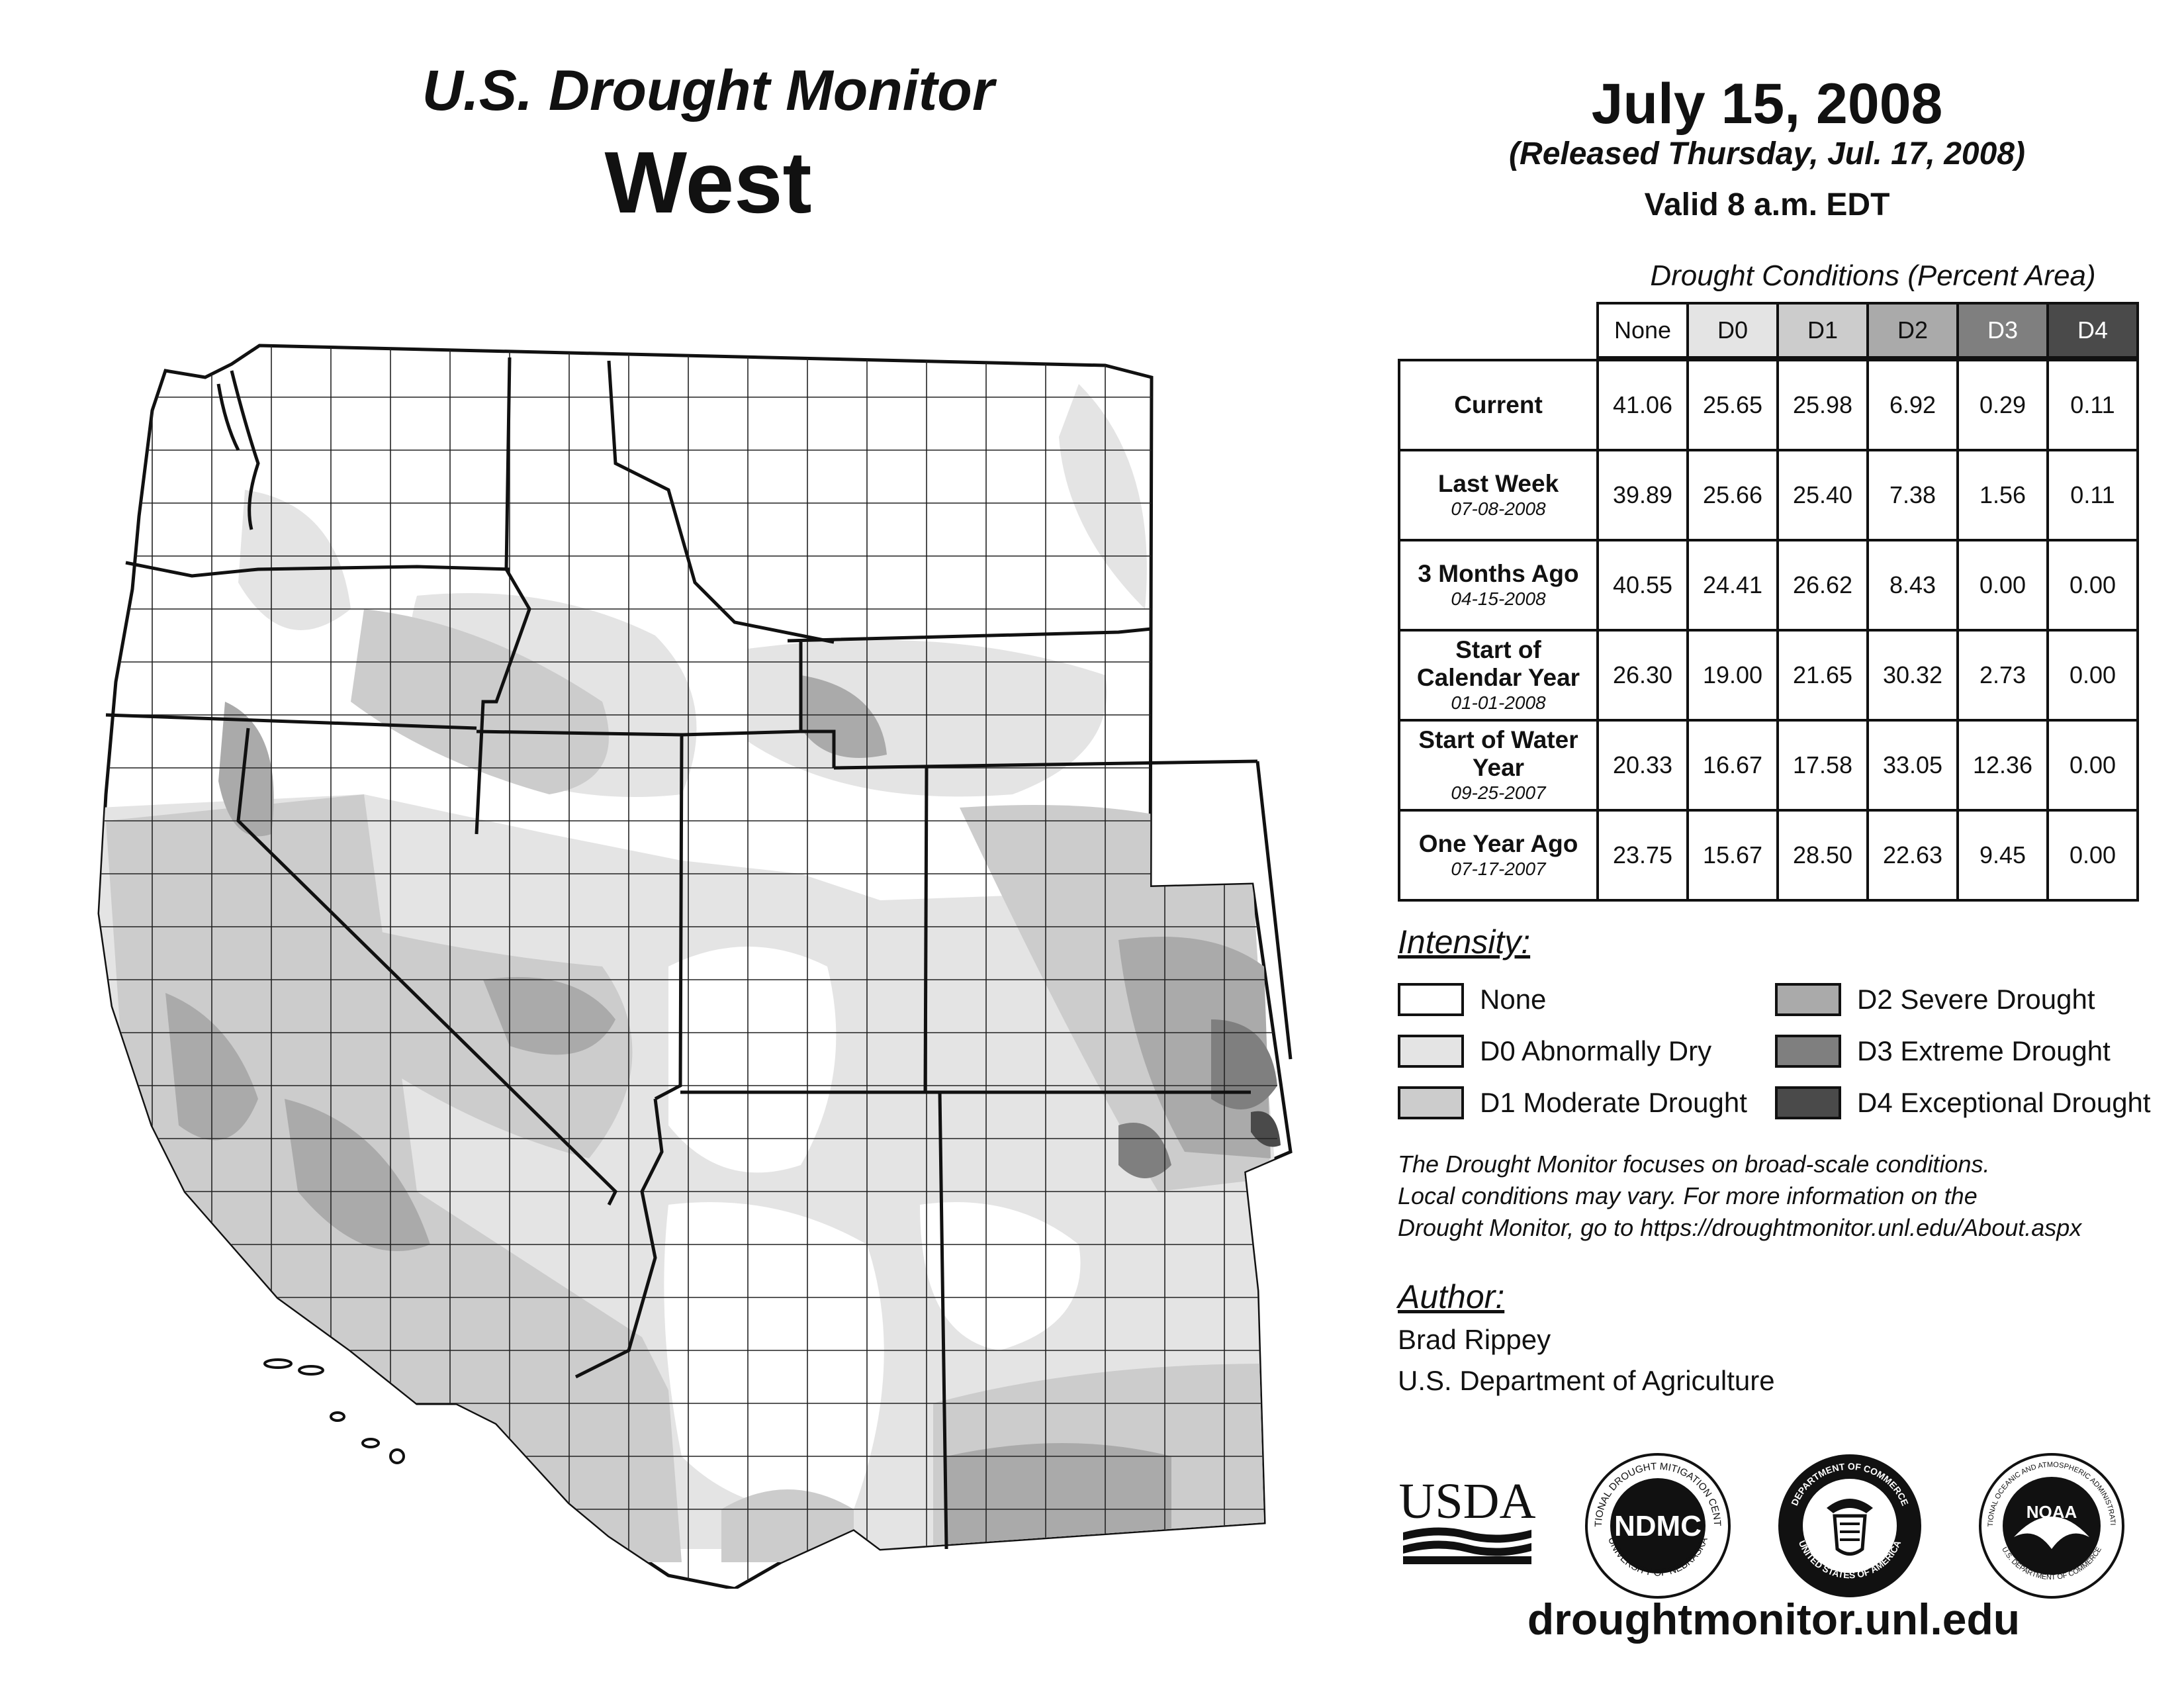 This screenshot has height=1688, width=2184. What do you see at coordinates (1498, 598) in the screenshot?
I see `row-sublabel: 04-15-2008` at bounding box center [1498, 598].